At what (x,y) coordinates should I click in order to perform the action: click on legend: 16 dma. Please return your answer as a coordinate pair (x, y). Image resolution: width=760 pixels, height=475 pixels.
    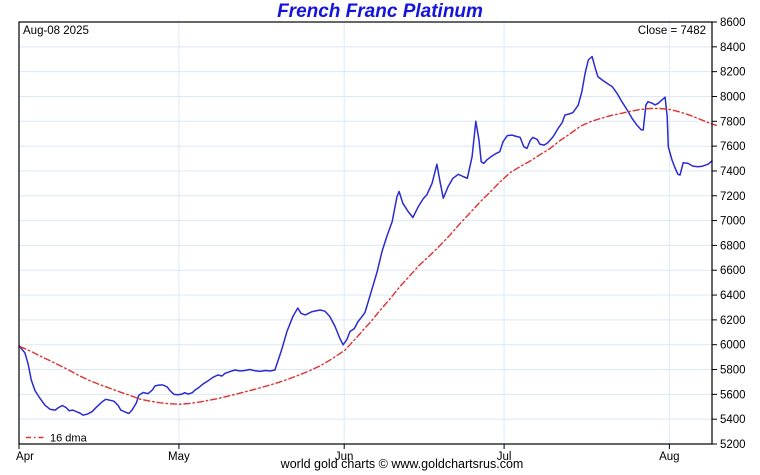
    Looking at the image, I should click on (57, 439).